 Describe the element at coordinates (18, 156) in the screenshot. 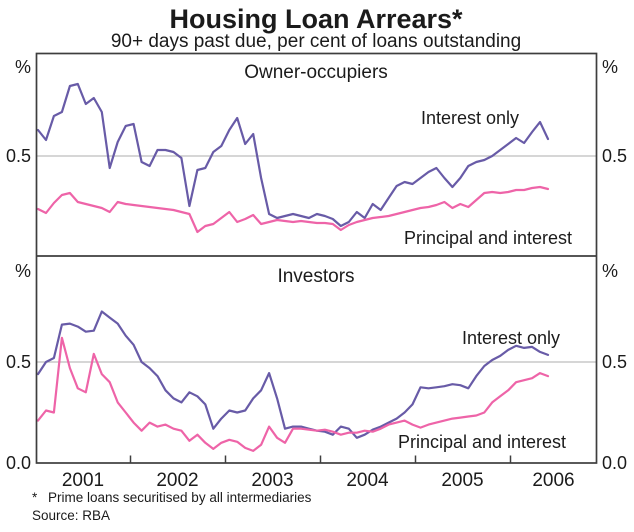

I see `y-label-left-top-0p5: 0.5` at that location.